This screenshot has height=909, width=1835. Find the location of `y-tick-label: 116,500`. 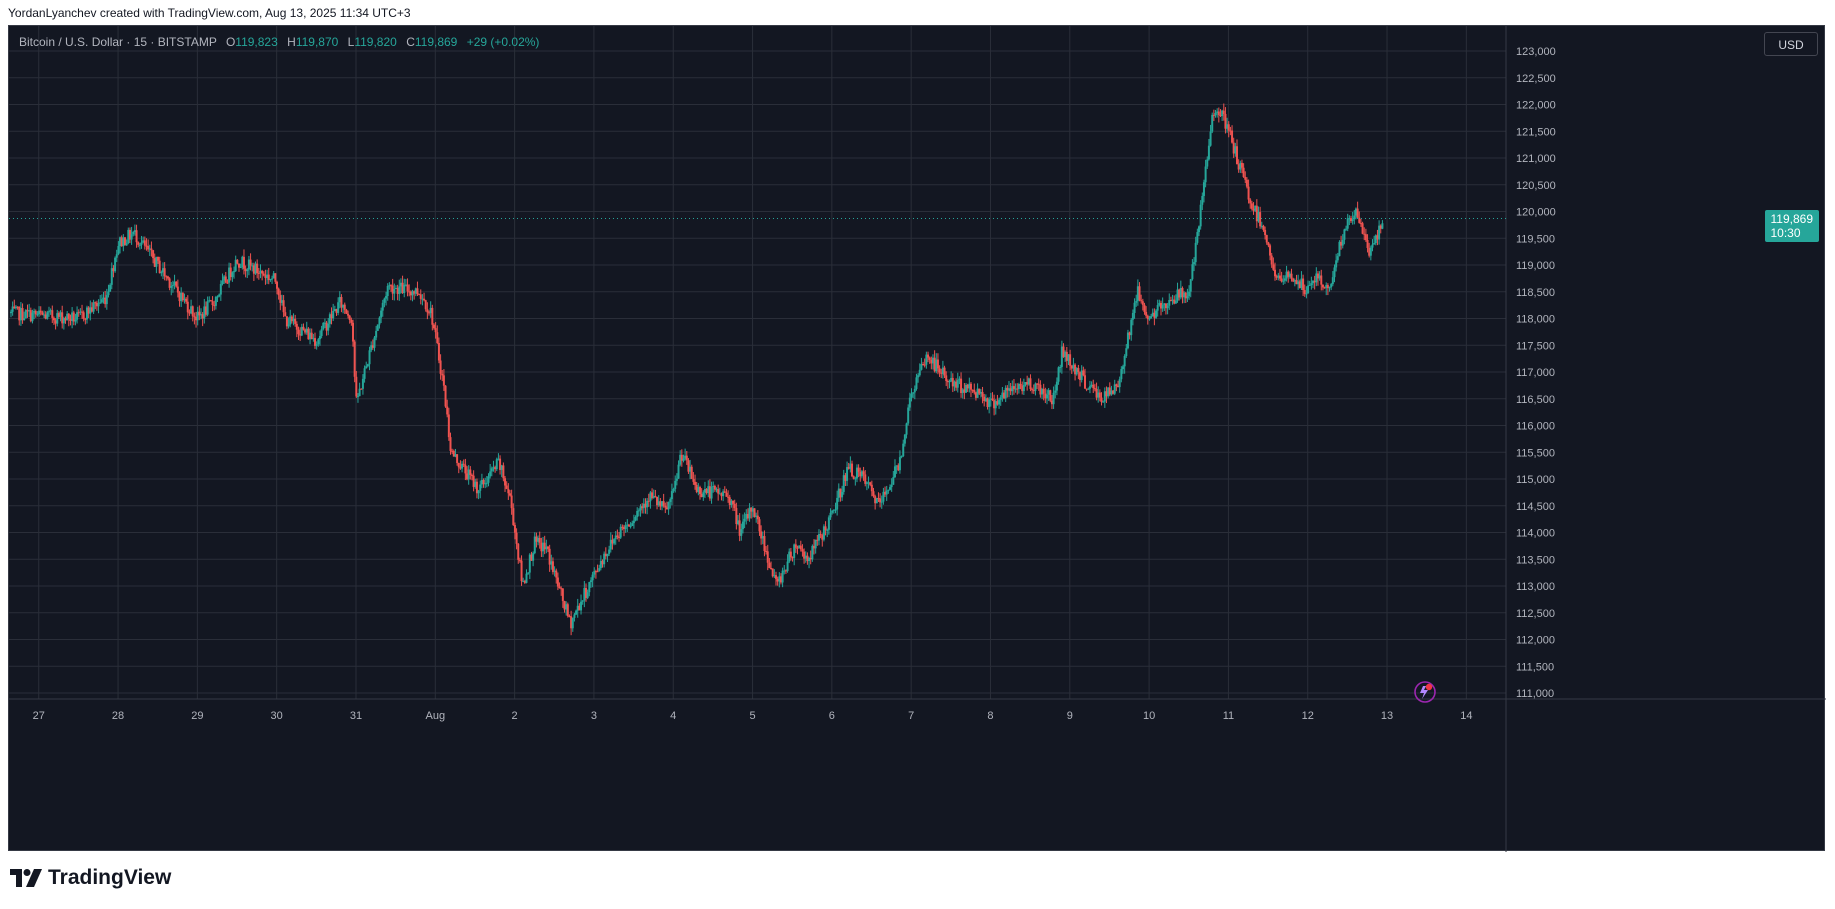

y-tick-label: 116,500 is located at coordinates (1535, 400).